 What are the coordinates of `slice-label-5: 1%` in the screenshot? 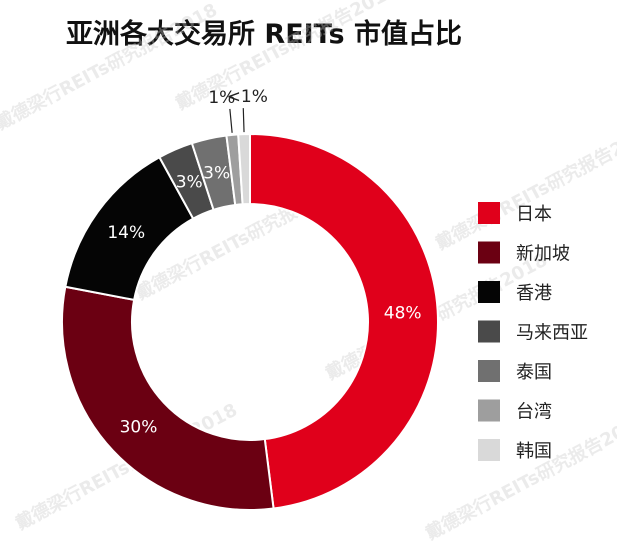 It's located at (221, 98).